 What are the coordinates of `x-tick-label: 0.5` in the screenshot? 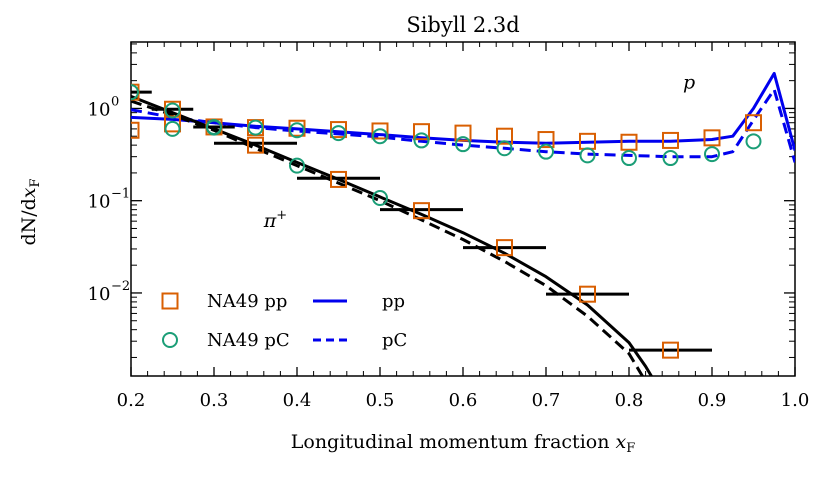 It's located at (380, 400).